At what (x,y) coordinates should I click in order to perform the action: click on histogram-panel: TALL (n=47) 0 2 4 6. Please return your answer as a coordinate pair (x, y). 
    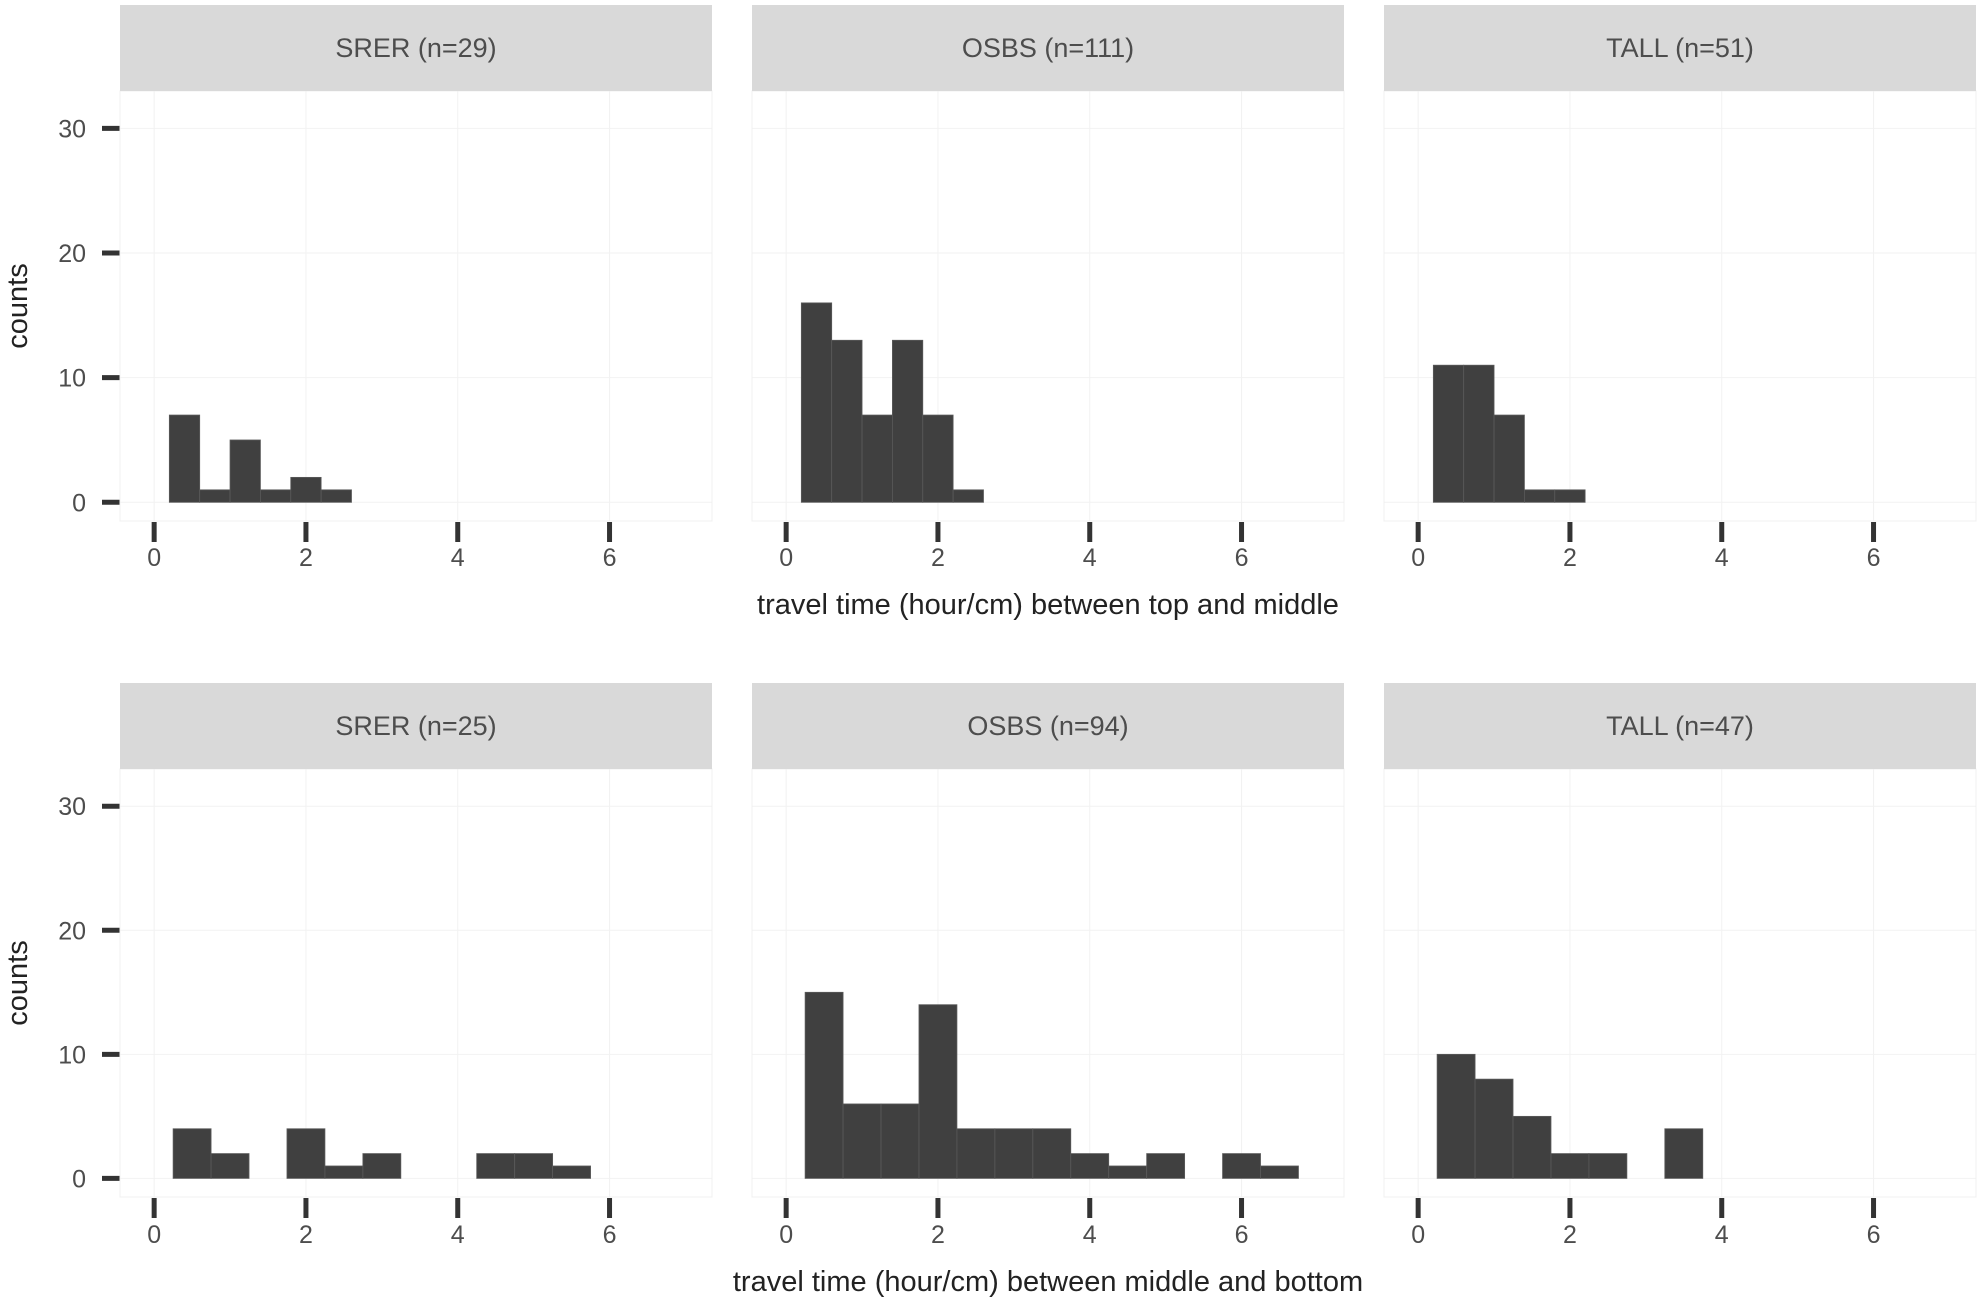
    Looking at the image, I should click on (1680, 966).